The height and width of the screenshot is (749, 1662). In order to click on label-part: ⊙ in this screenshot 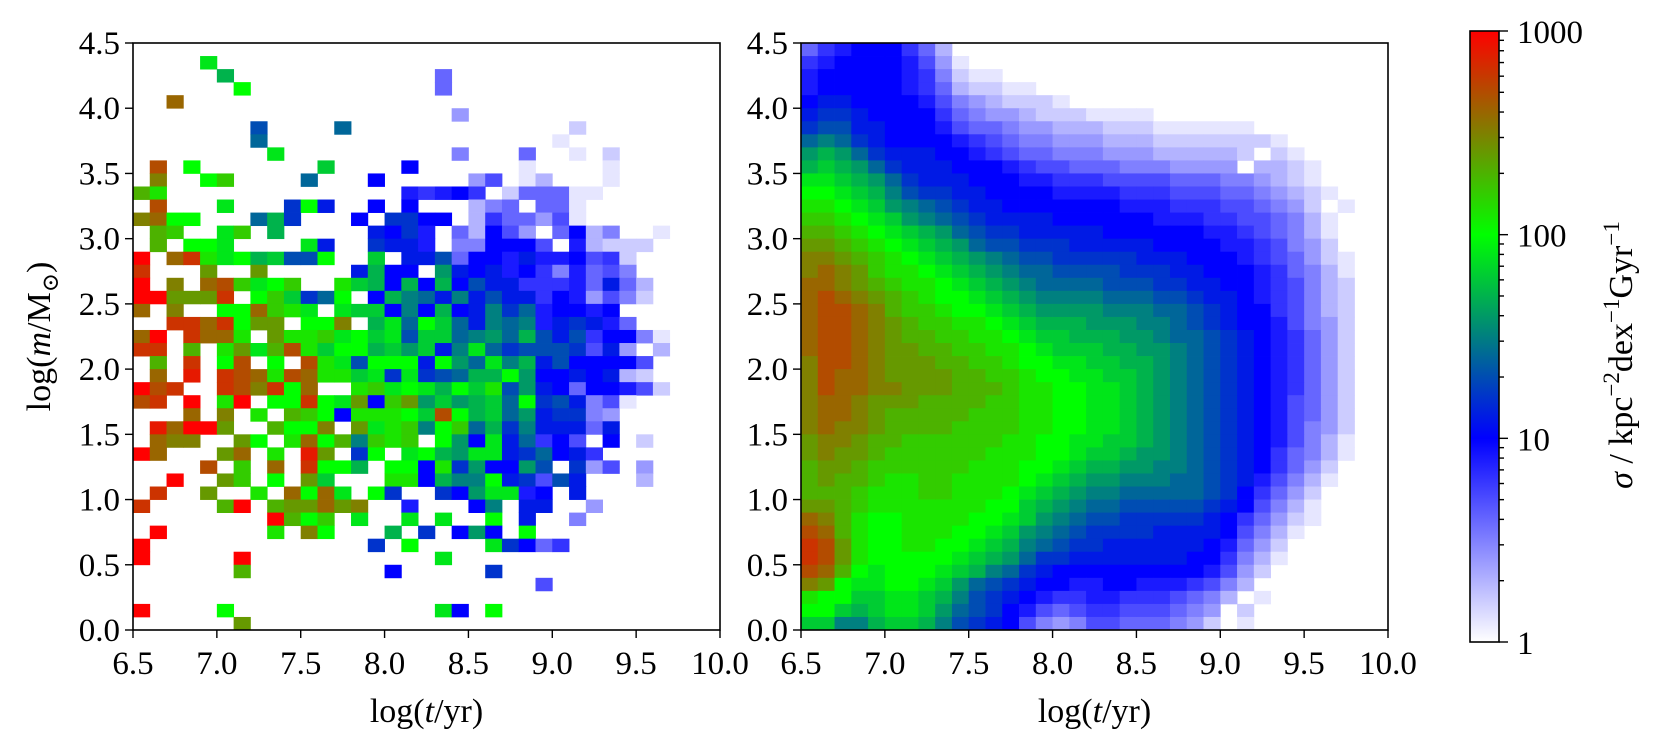, I will do `click(50, 282)`.